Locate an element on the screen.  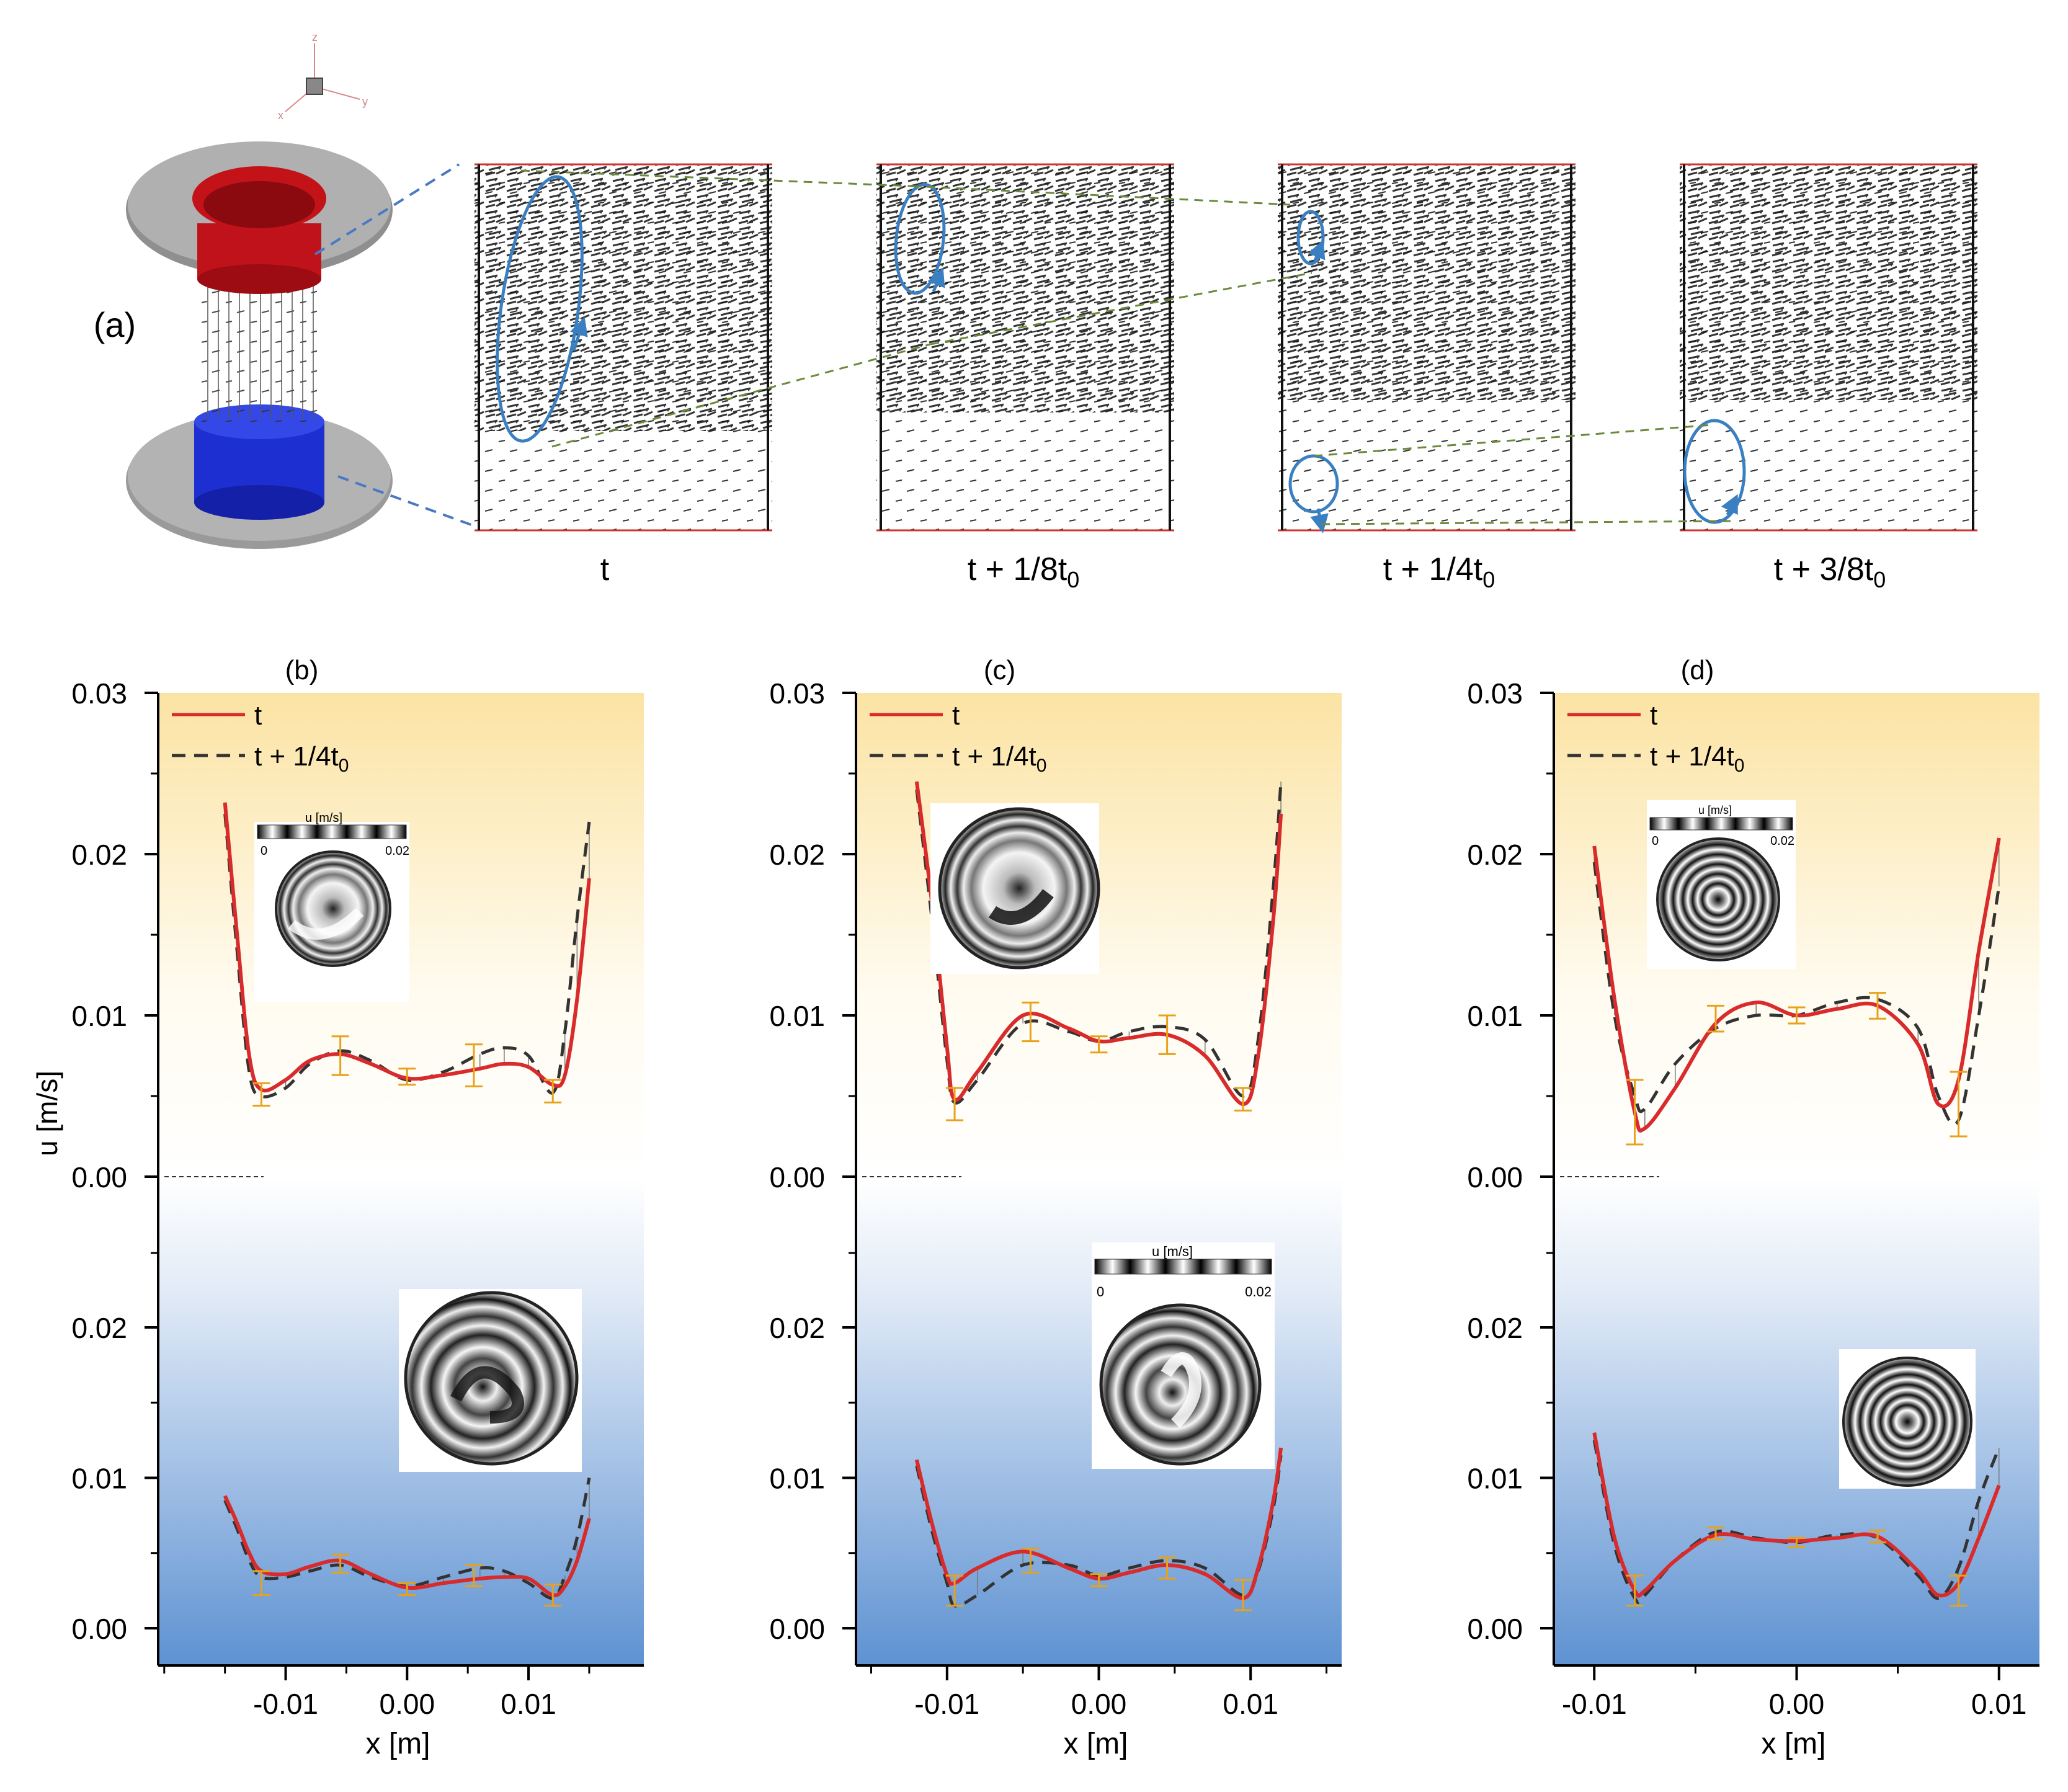
y-axis-label: u [m/s] is located at coordinates (47, 1113).